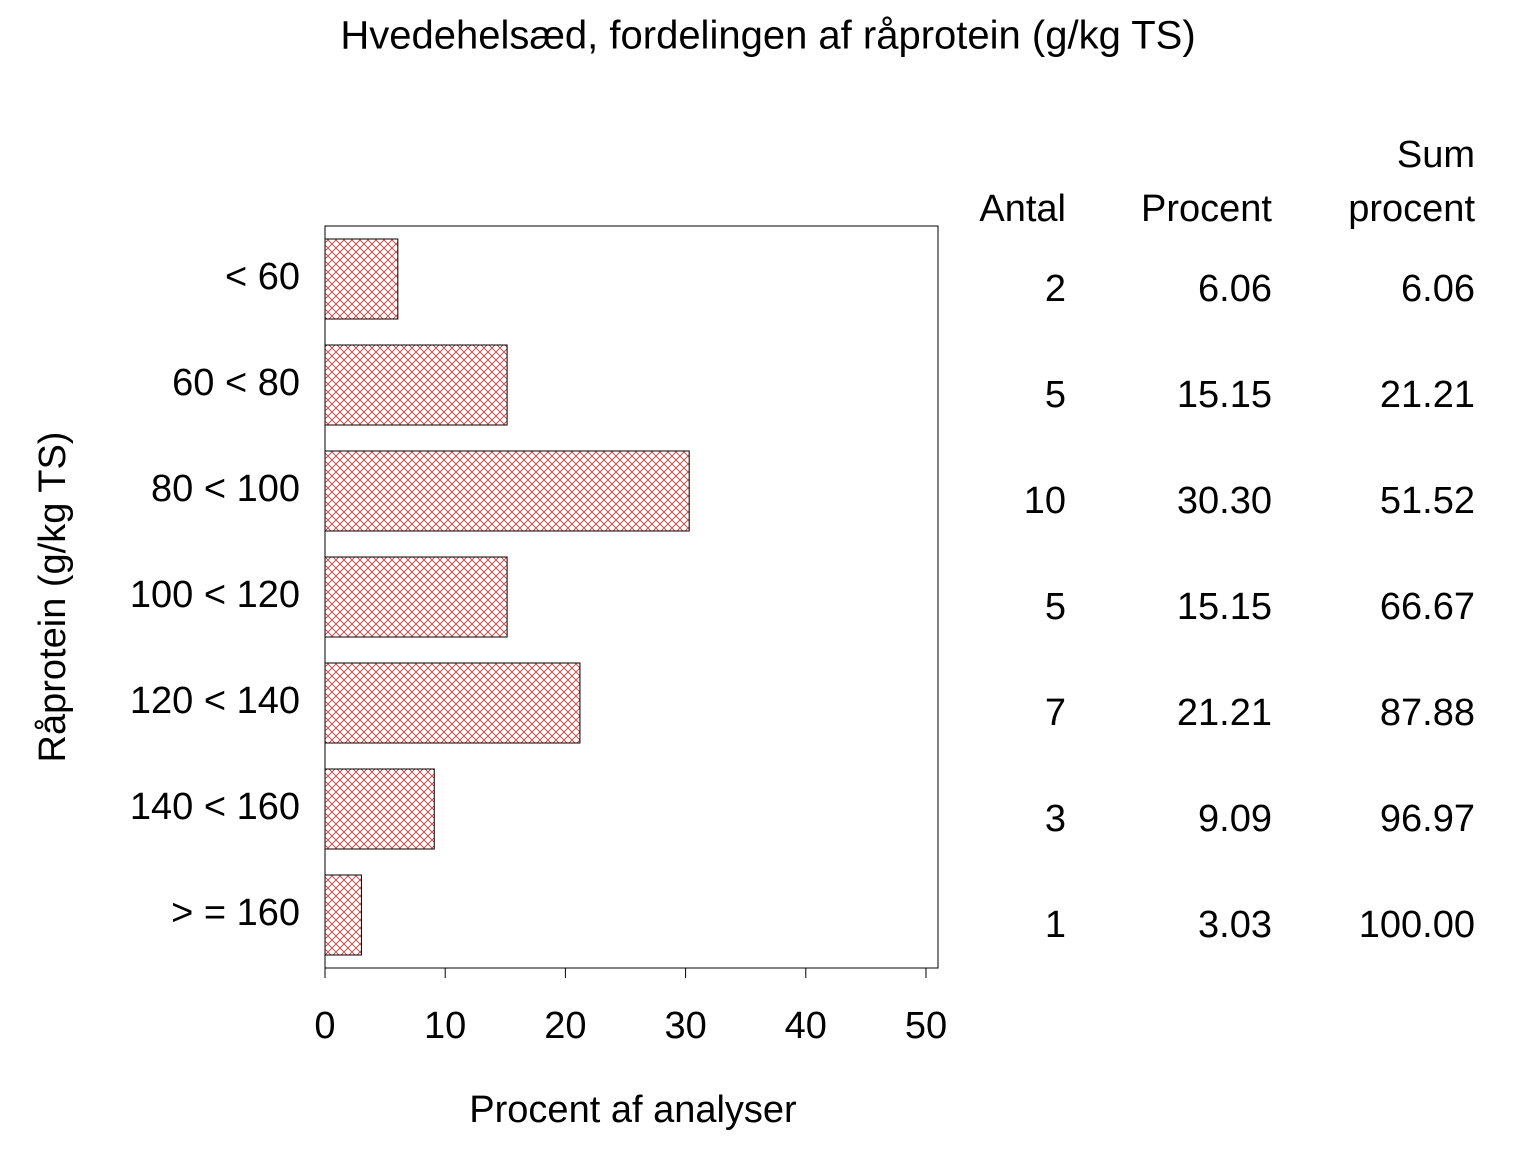 The height and width of the screenshot is (1152, 1536). What do you see at coordinates (1055, 713) in the screenshot?
I see `table-cell: 7` at bounding box center [1055, 713].